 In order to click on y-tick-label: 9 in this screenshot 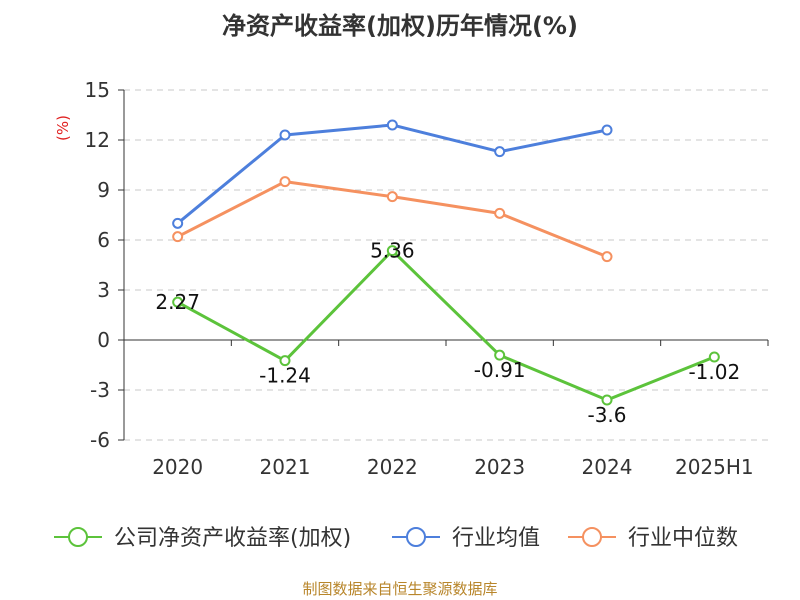, I will do `click(103, 190)`.